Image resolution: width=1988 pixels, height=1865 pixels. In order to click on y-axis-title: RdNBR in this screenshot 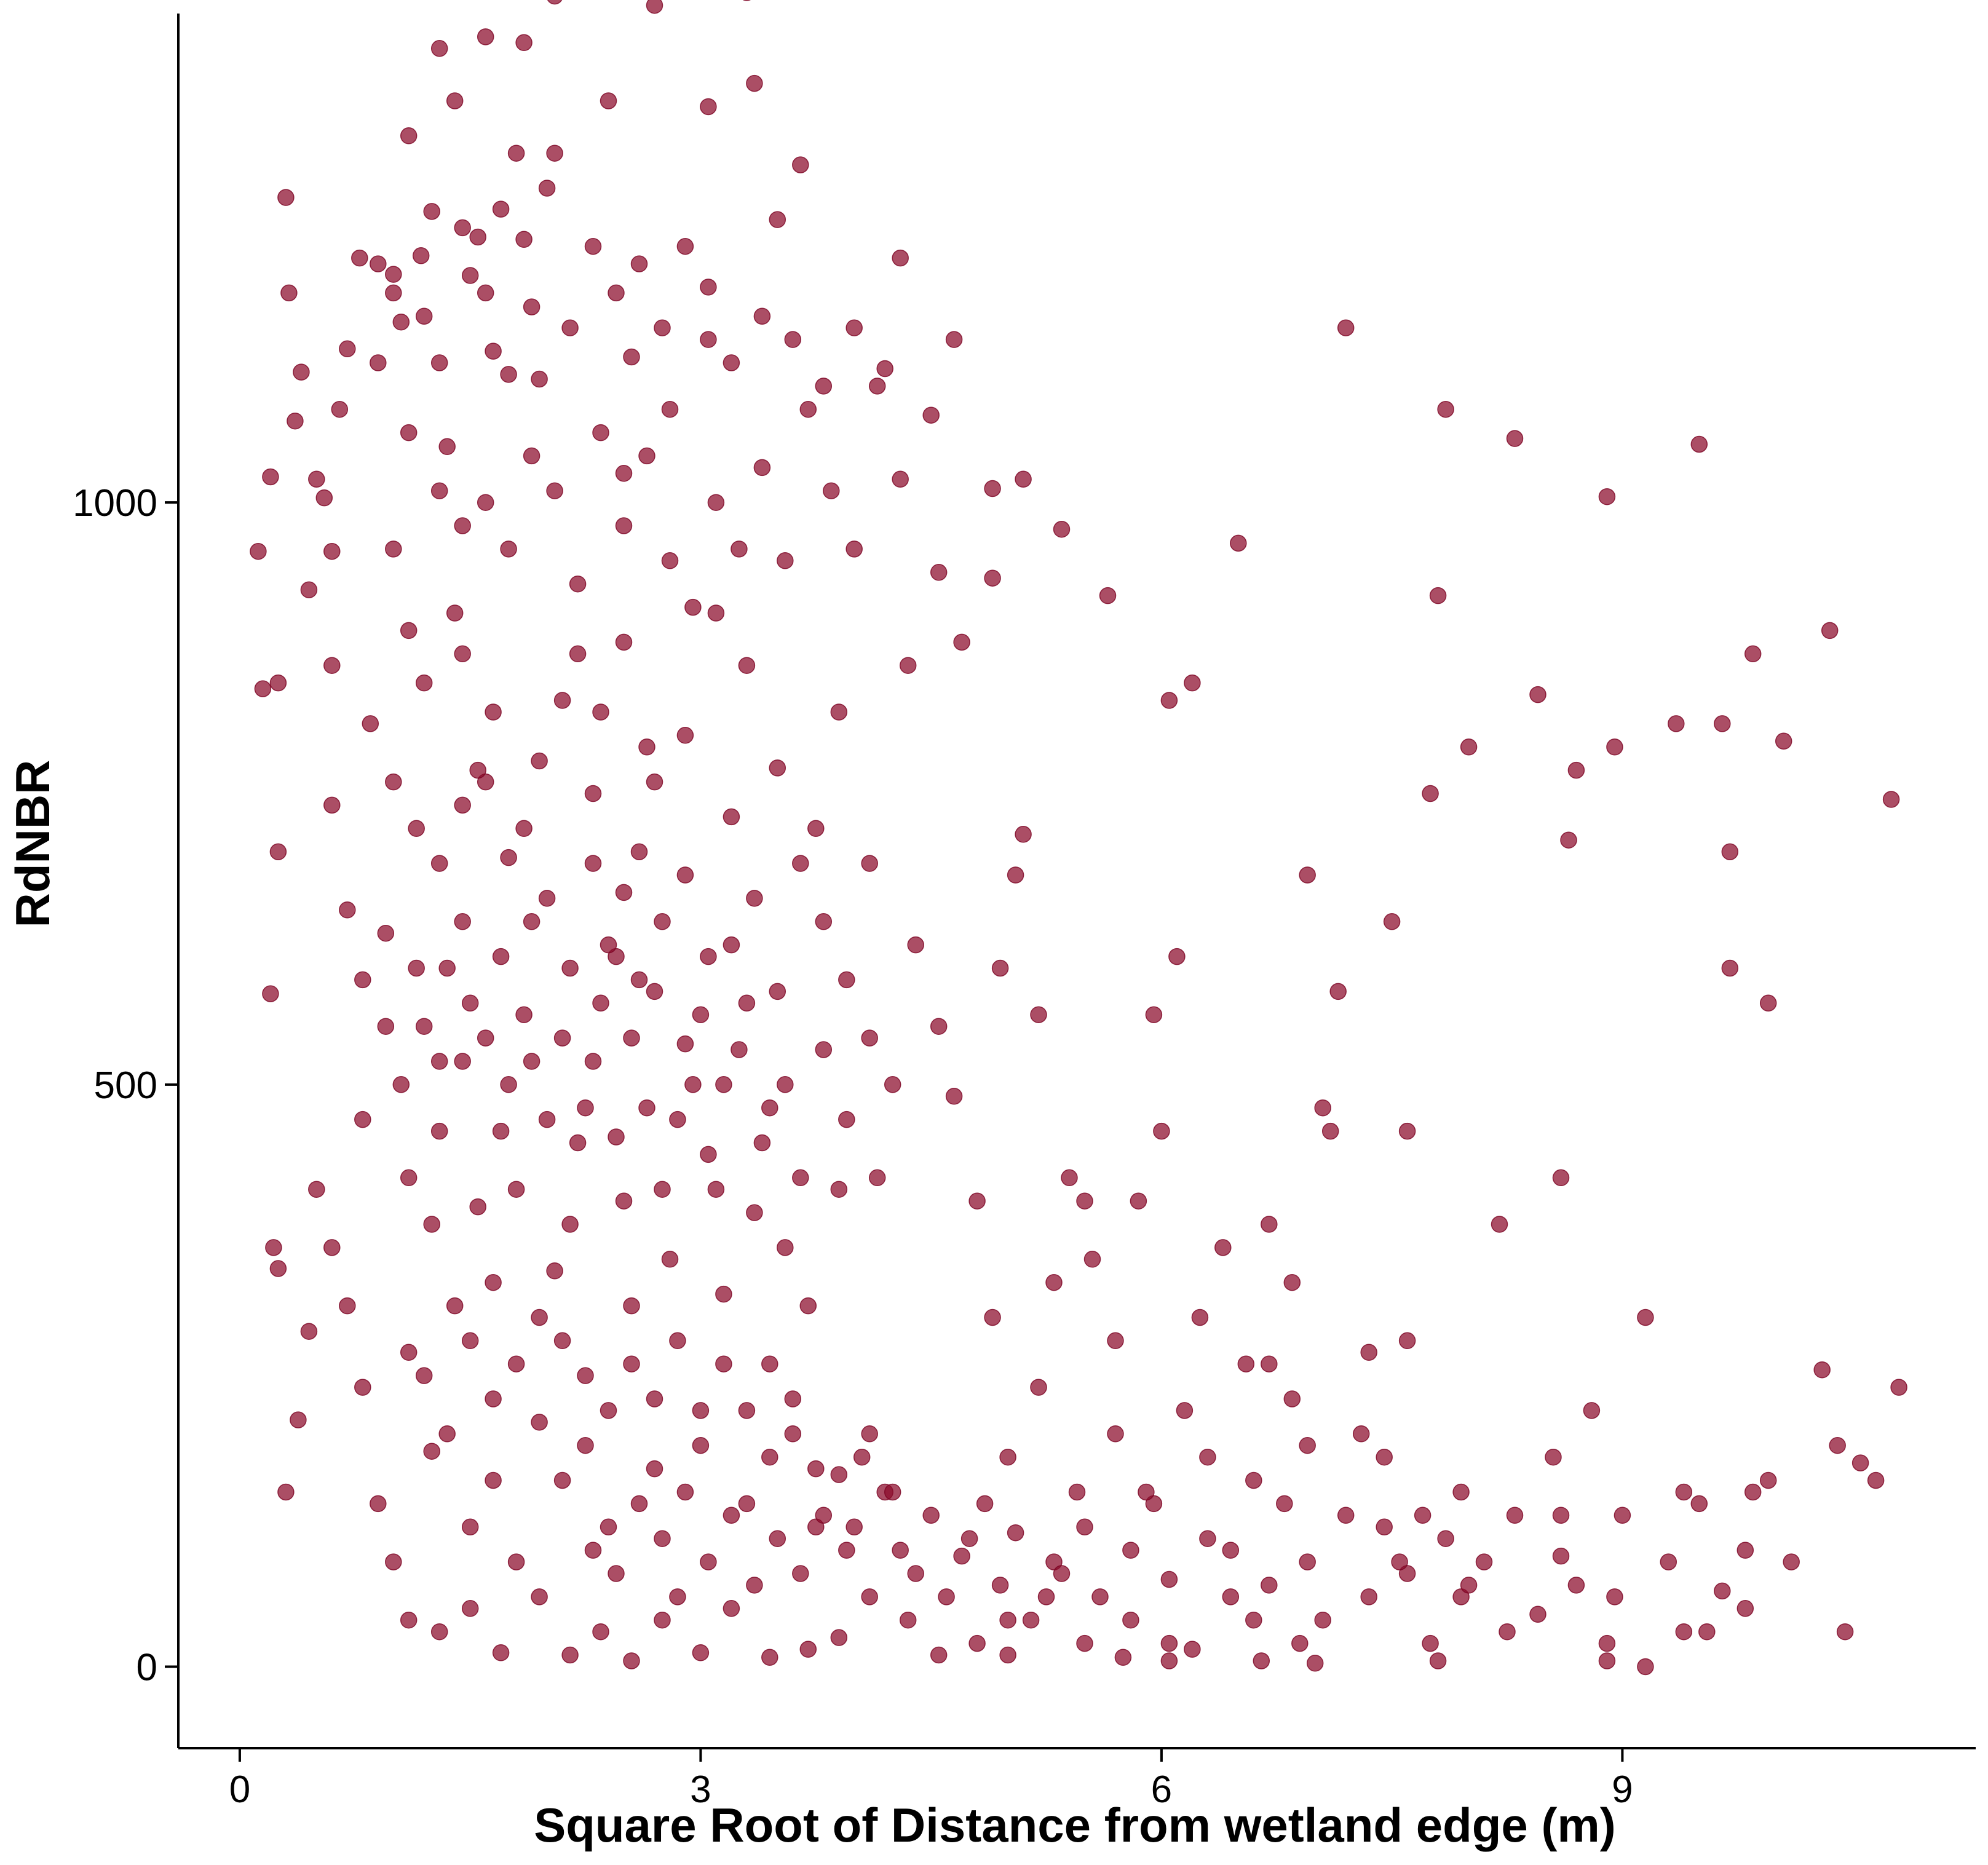, I will do `click(33, 844)`.